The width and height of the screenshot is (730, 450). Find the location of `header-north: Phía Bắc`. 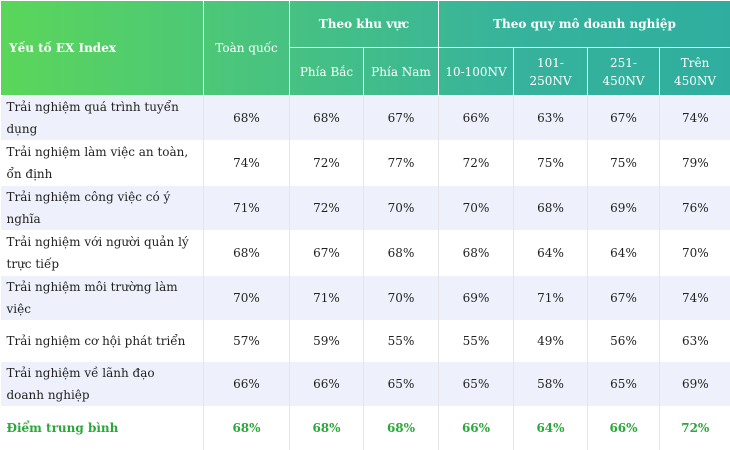

header-north: Phía Bắc is located at coordinates (327, 72).